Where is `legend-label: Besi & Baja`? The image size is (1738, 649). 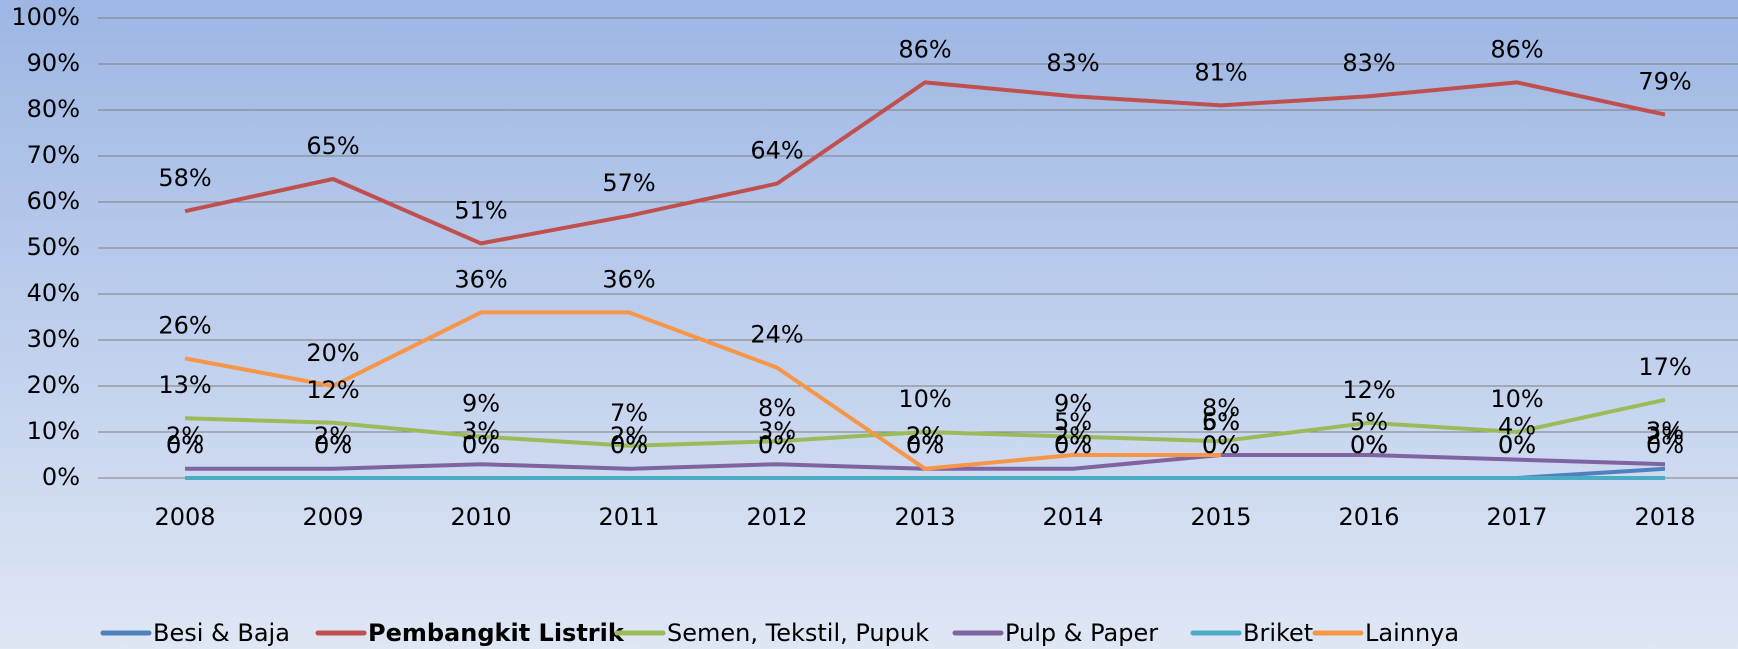
legend-label: Besi & Baja is located at coordinates (221, 633).